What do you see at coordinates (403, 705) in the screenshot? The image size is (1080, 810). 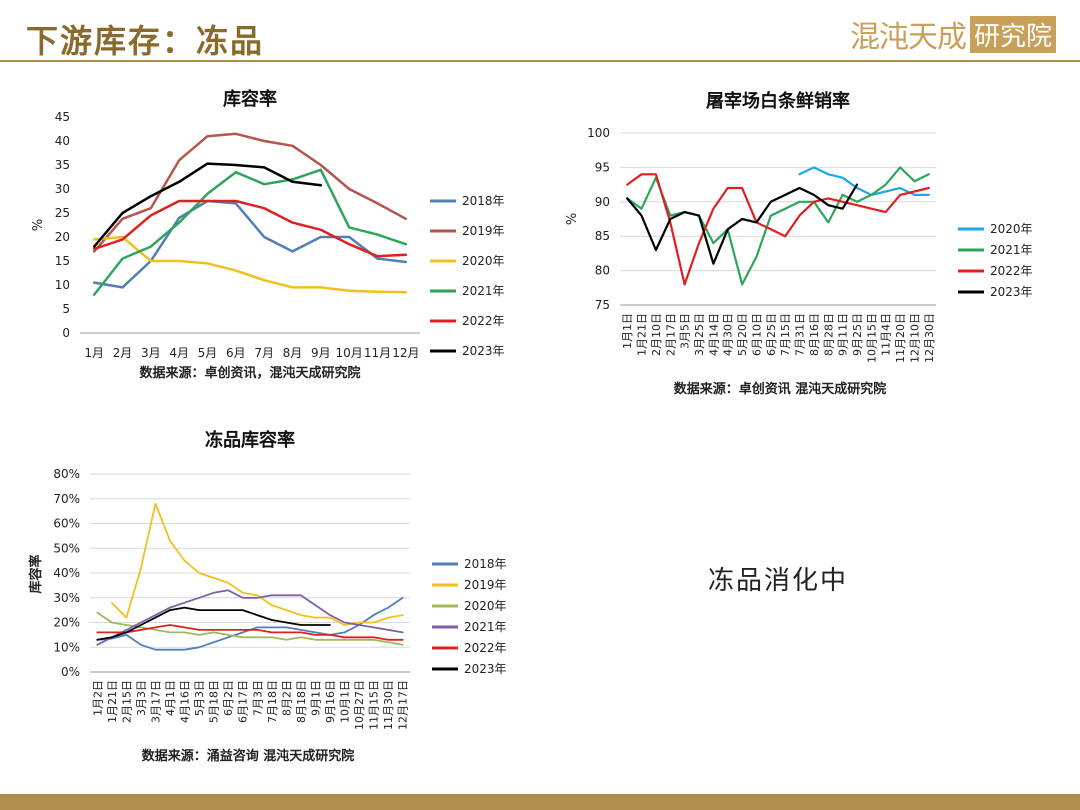 I see `x-tick-label: 12月17日` at bounding box center [403, 705].